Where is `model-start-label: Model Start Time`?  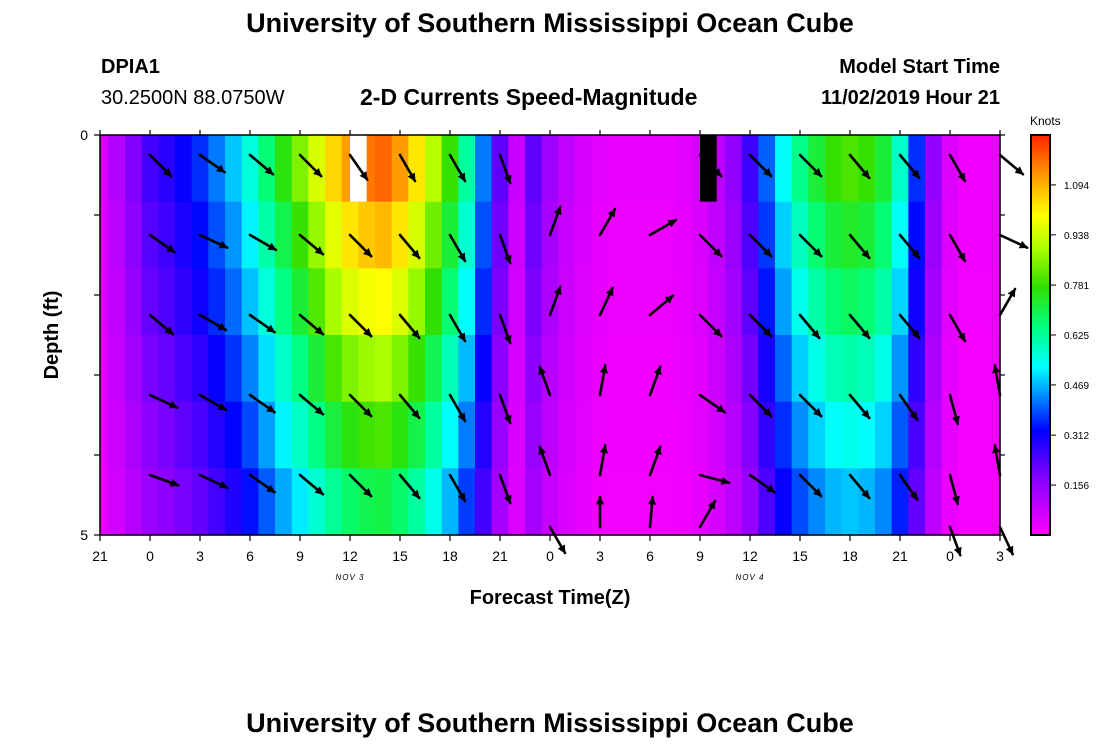
model-start-label: Model Start Time is located at coordinates (919, 67).